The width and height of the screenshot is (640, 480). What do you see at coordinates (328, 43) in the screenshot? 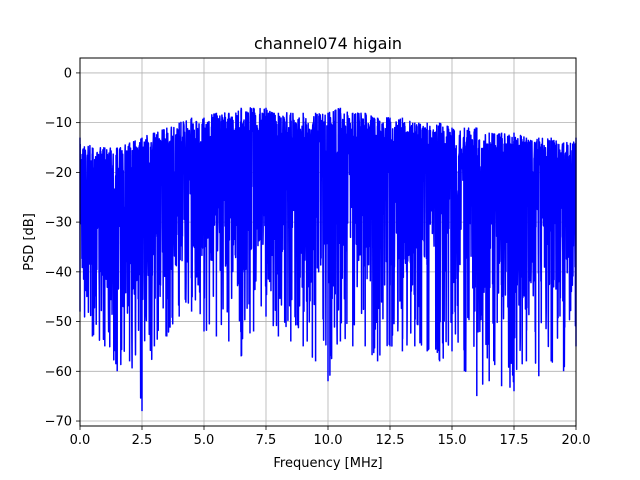
I see `chart-title: channel074 higain` at bounding box center [328, 43].